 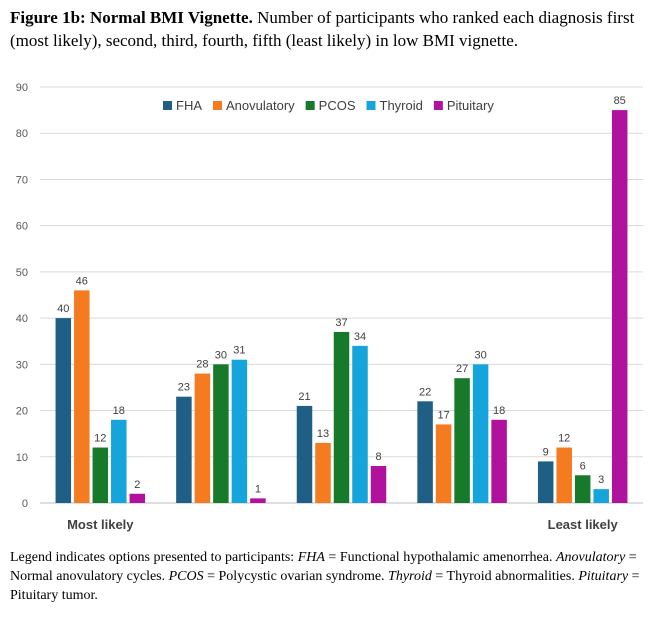 What do you see at coordinates (22, 227) in the screenshot?
I see `y-tick-label: 60` at bounding box center [22, 227].